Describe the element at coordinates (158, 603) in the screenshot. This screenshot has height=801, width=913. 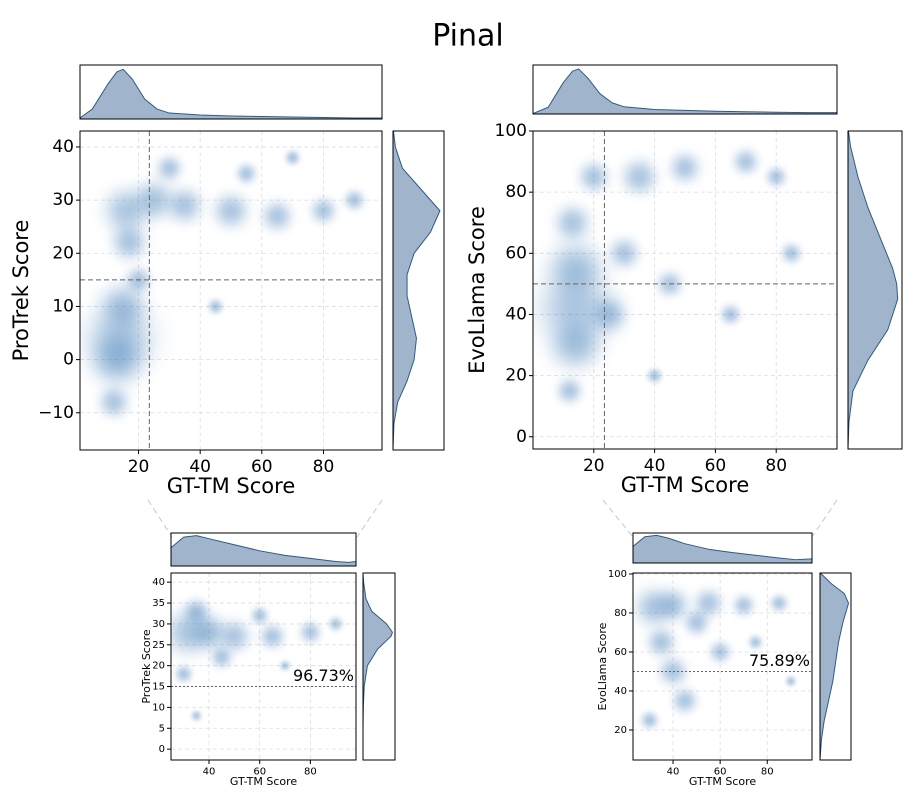
I see `y-tick-label: 35` at that location.